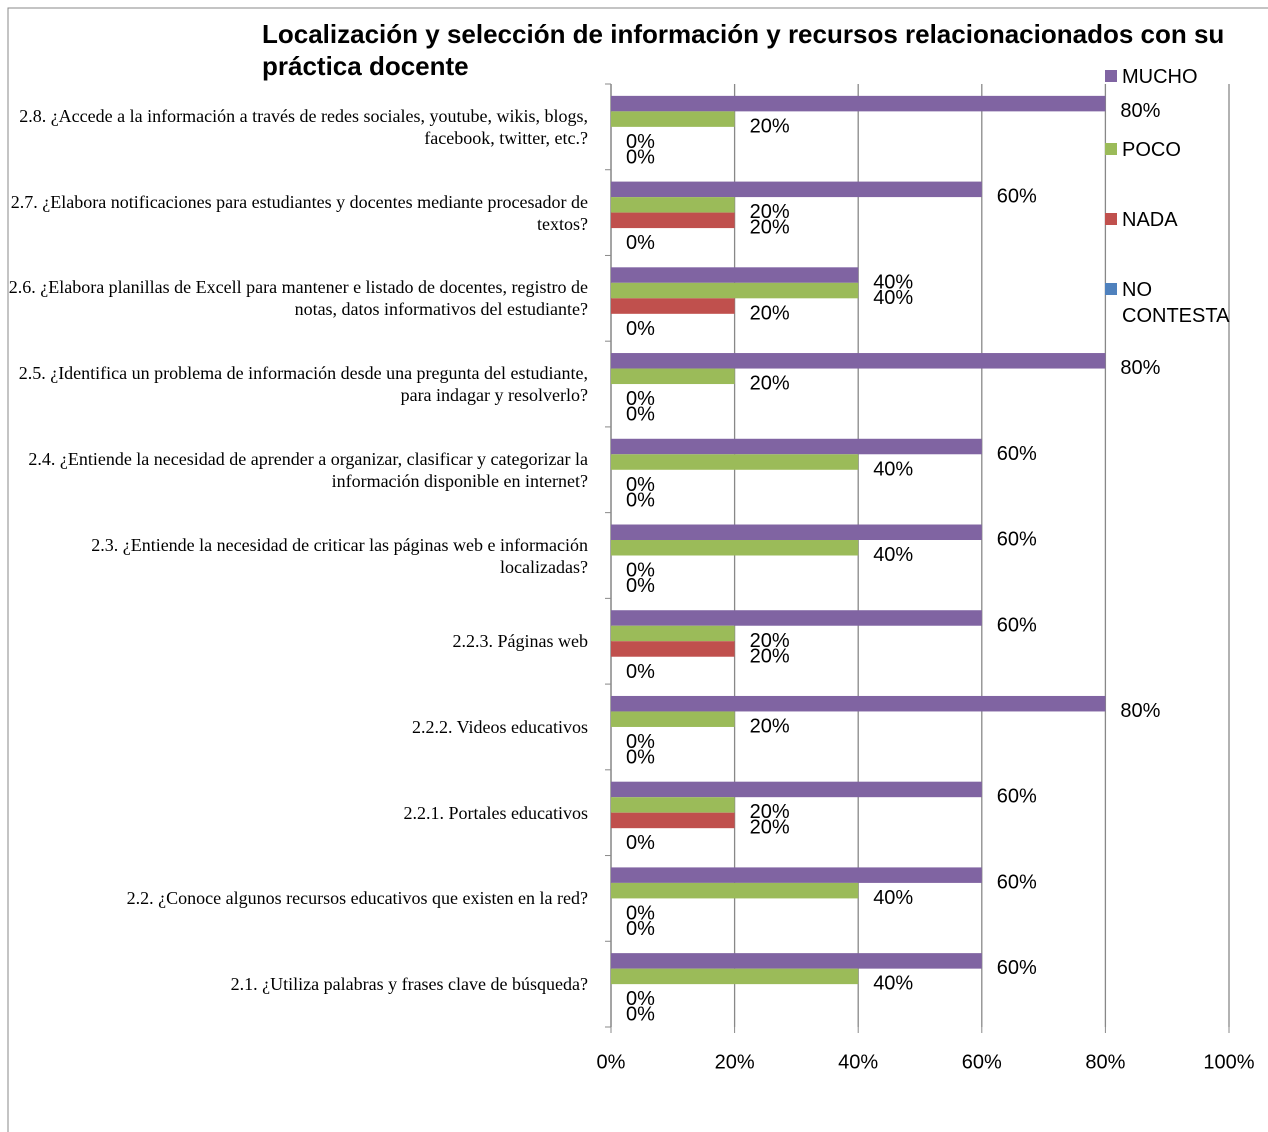  Describe the element at coordinates (858, 1062) in the screenshot. I see `x-tick-label: 40%` at that location.